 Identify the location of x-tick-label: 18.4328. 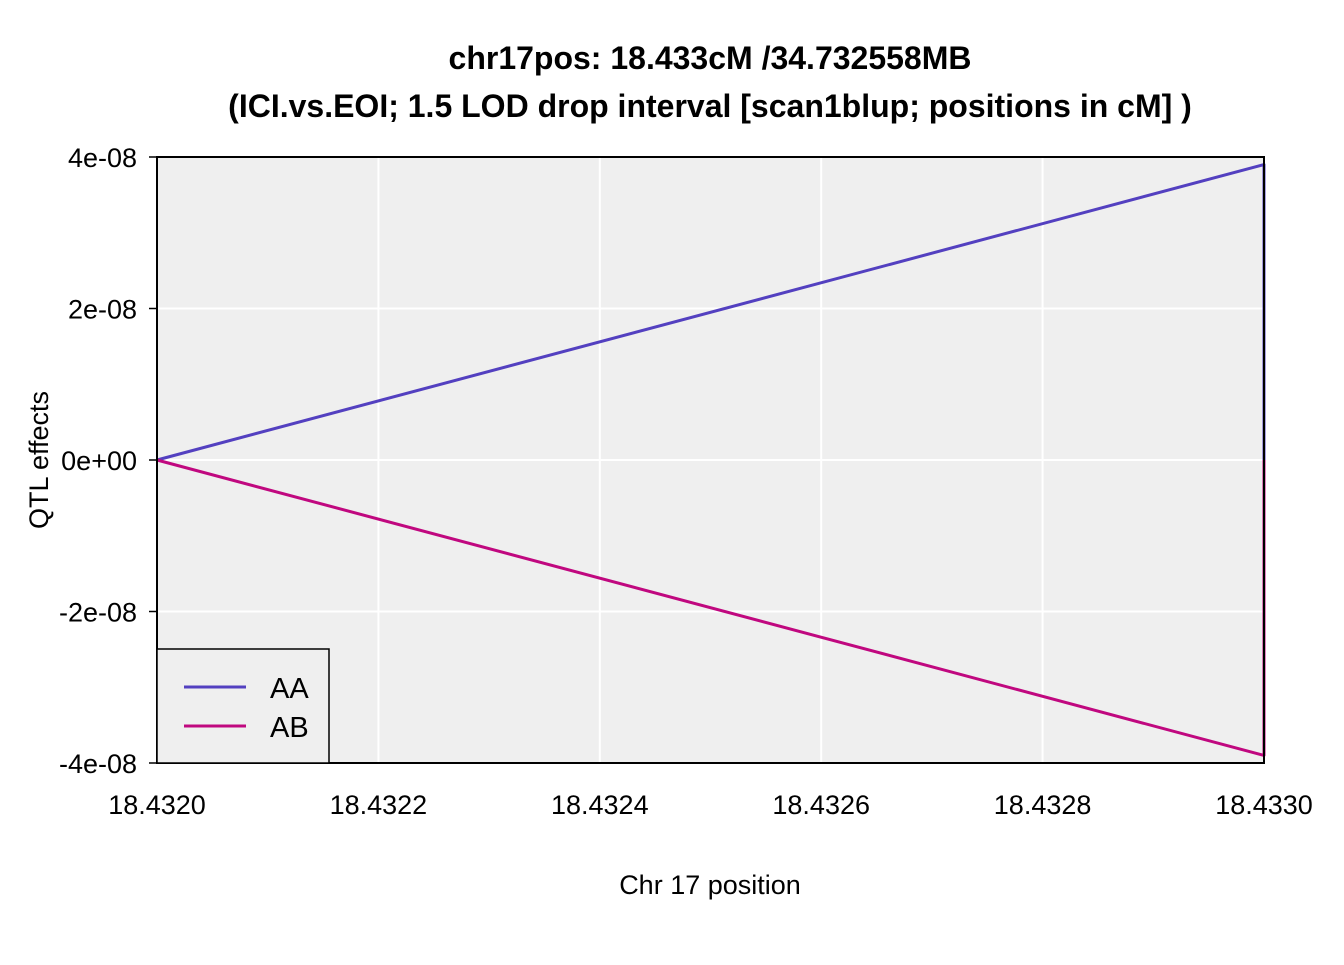
(1043, 805).